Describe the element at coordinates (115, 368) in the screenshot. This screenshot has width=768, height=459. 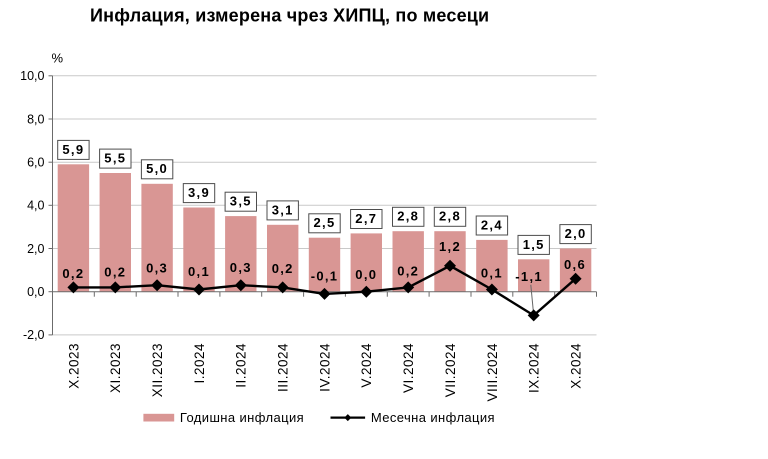
I see `svg-text: XI.2023` at that location.